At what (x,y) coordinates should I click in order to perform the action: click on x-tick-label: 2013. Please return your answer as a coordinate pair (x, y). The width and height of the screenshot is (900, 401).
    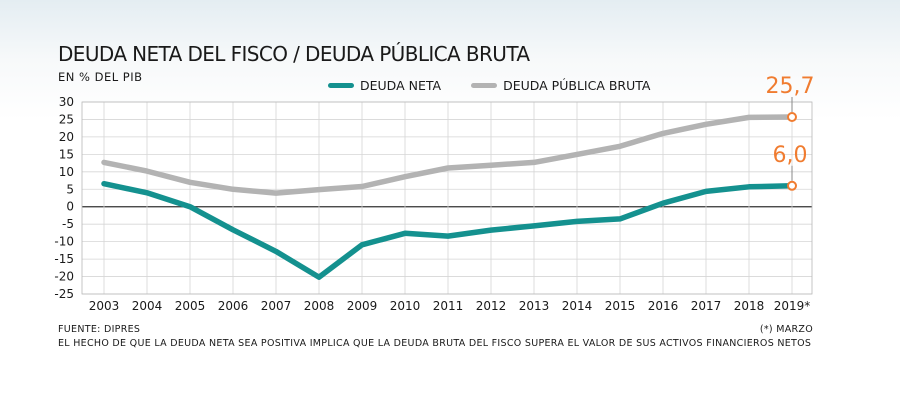
    Looking at the image, I should click on (534, 306).